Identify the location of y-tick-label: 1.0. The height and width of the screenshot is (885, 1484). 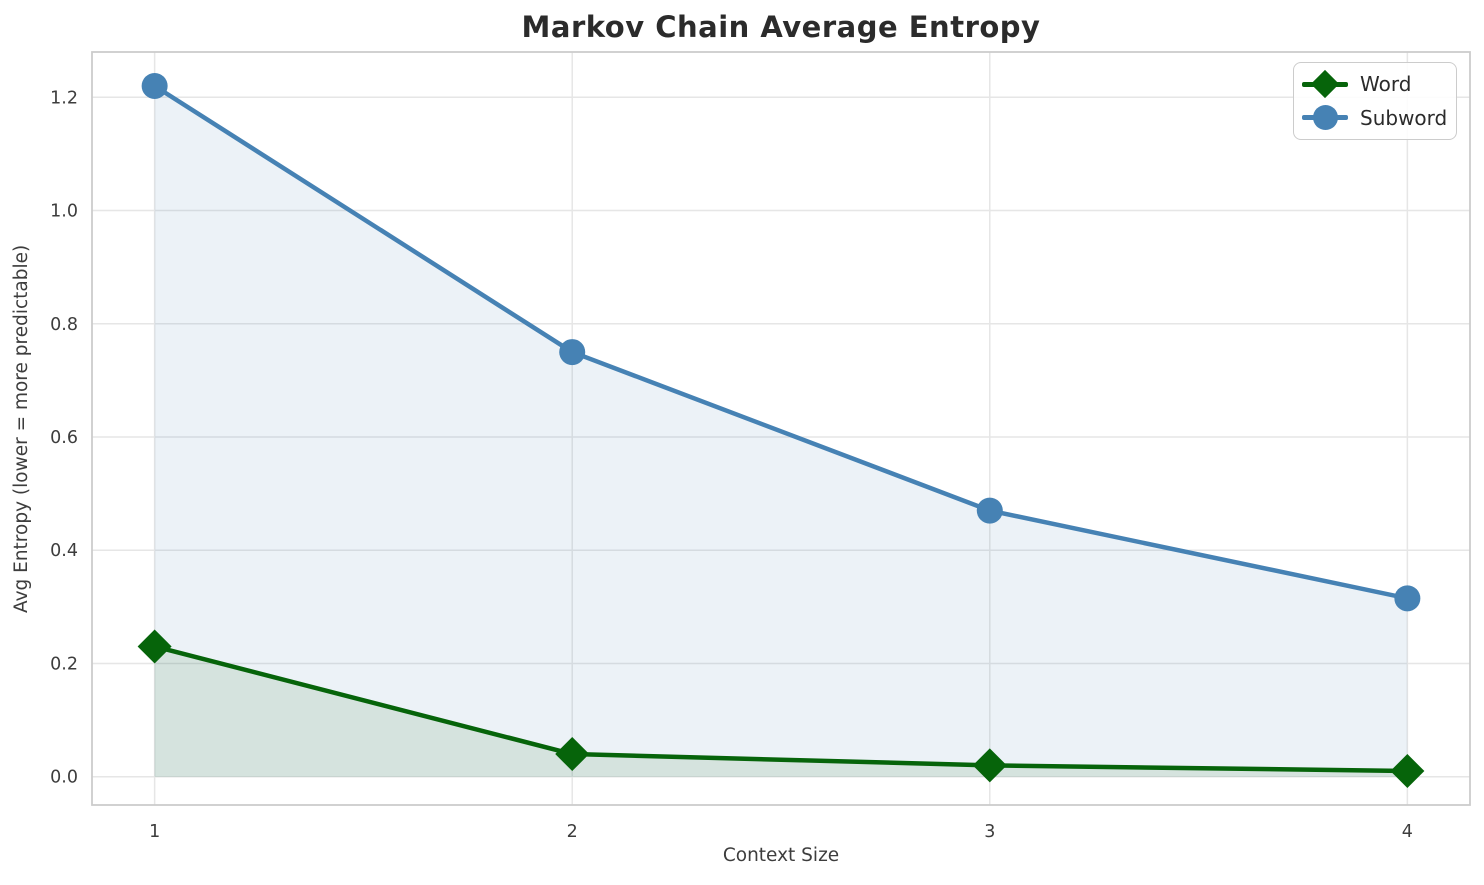
(64, 212).